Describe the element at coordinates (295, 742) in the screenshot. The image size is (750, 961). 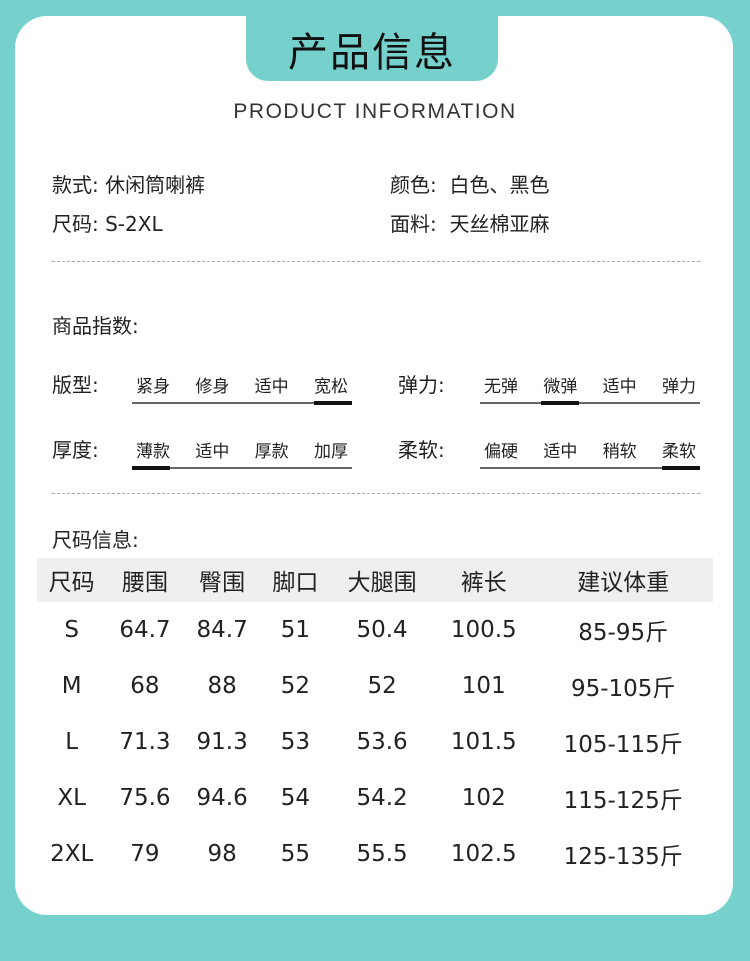
I see `table-cell: 53` at that location.